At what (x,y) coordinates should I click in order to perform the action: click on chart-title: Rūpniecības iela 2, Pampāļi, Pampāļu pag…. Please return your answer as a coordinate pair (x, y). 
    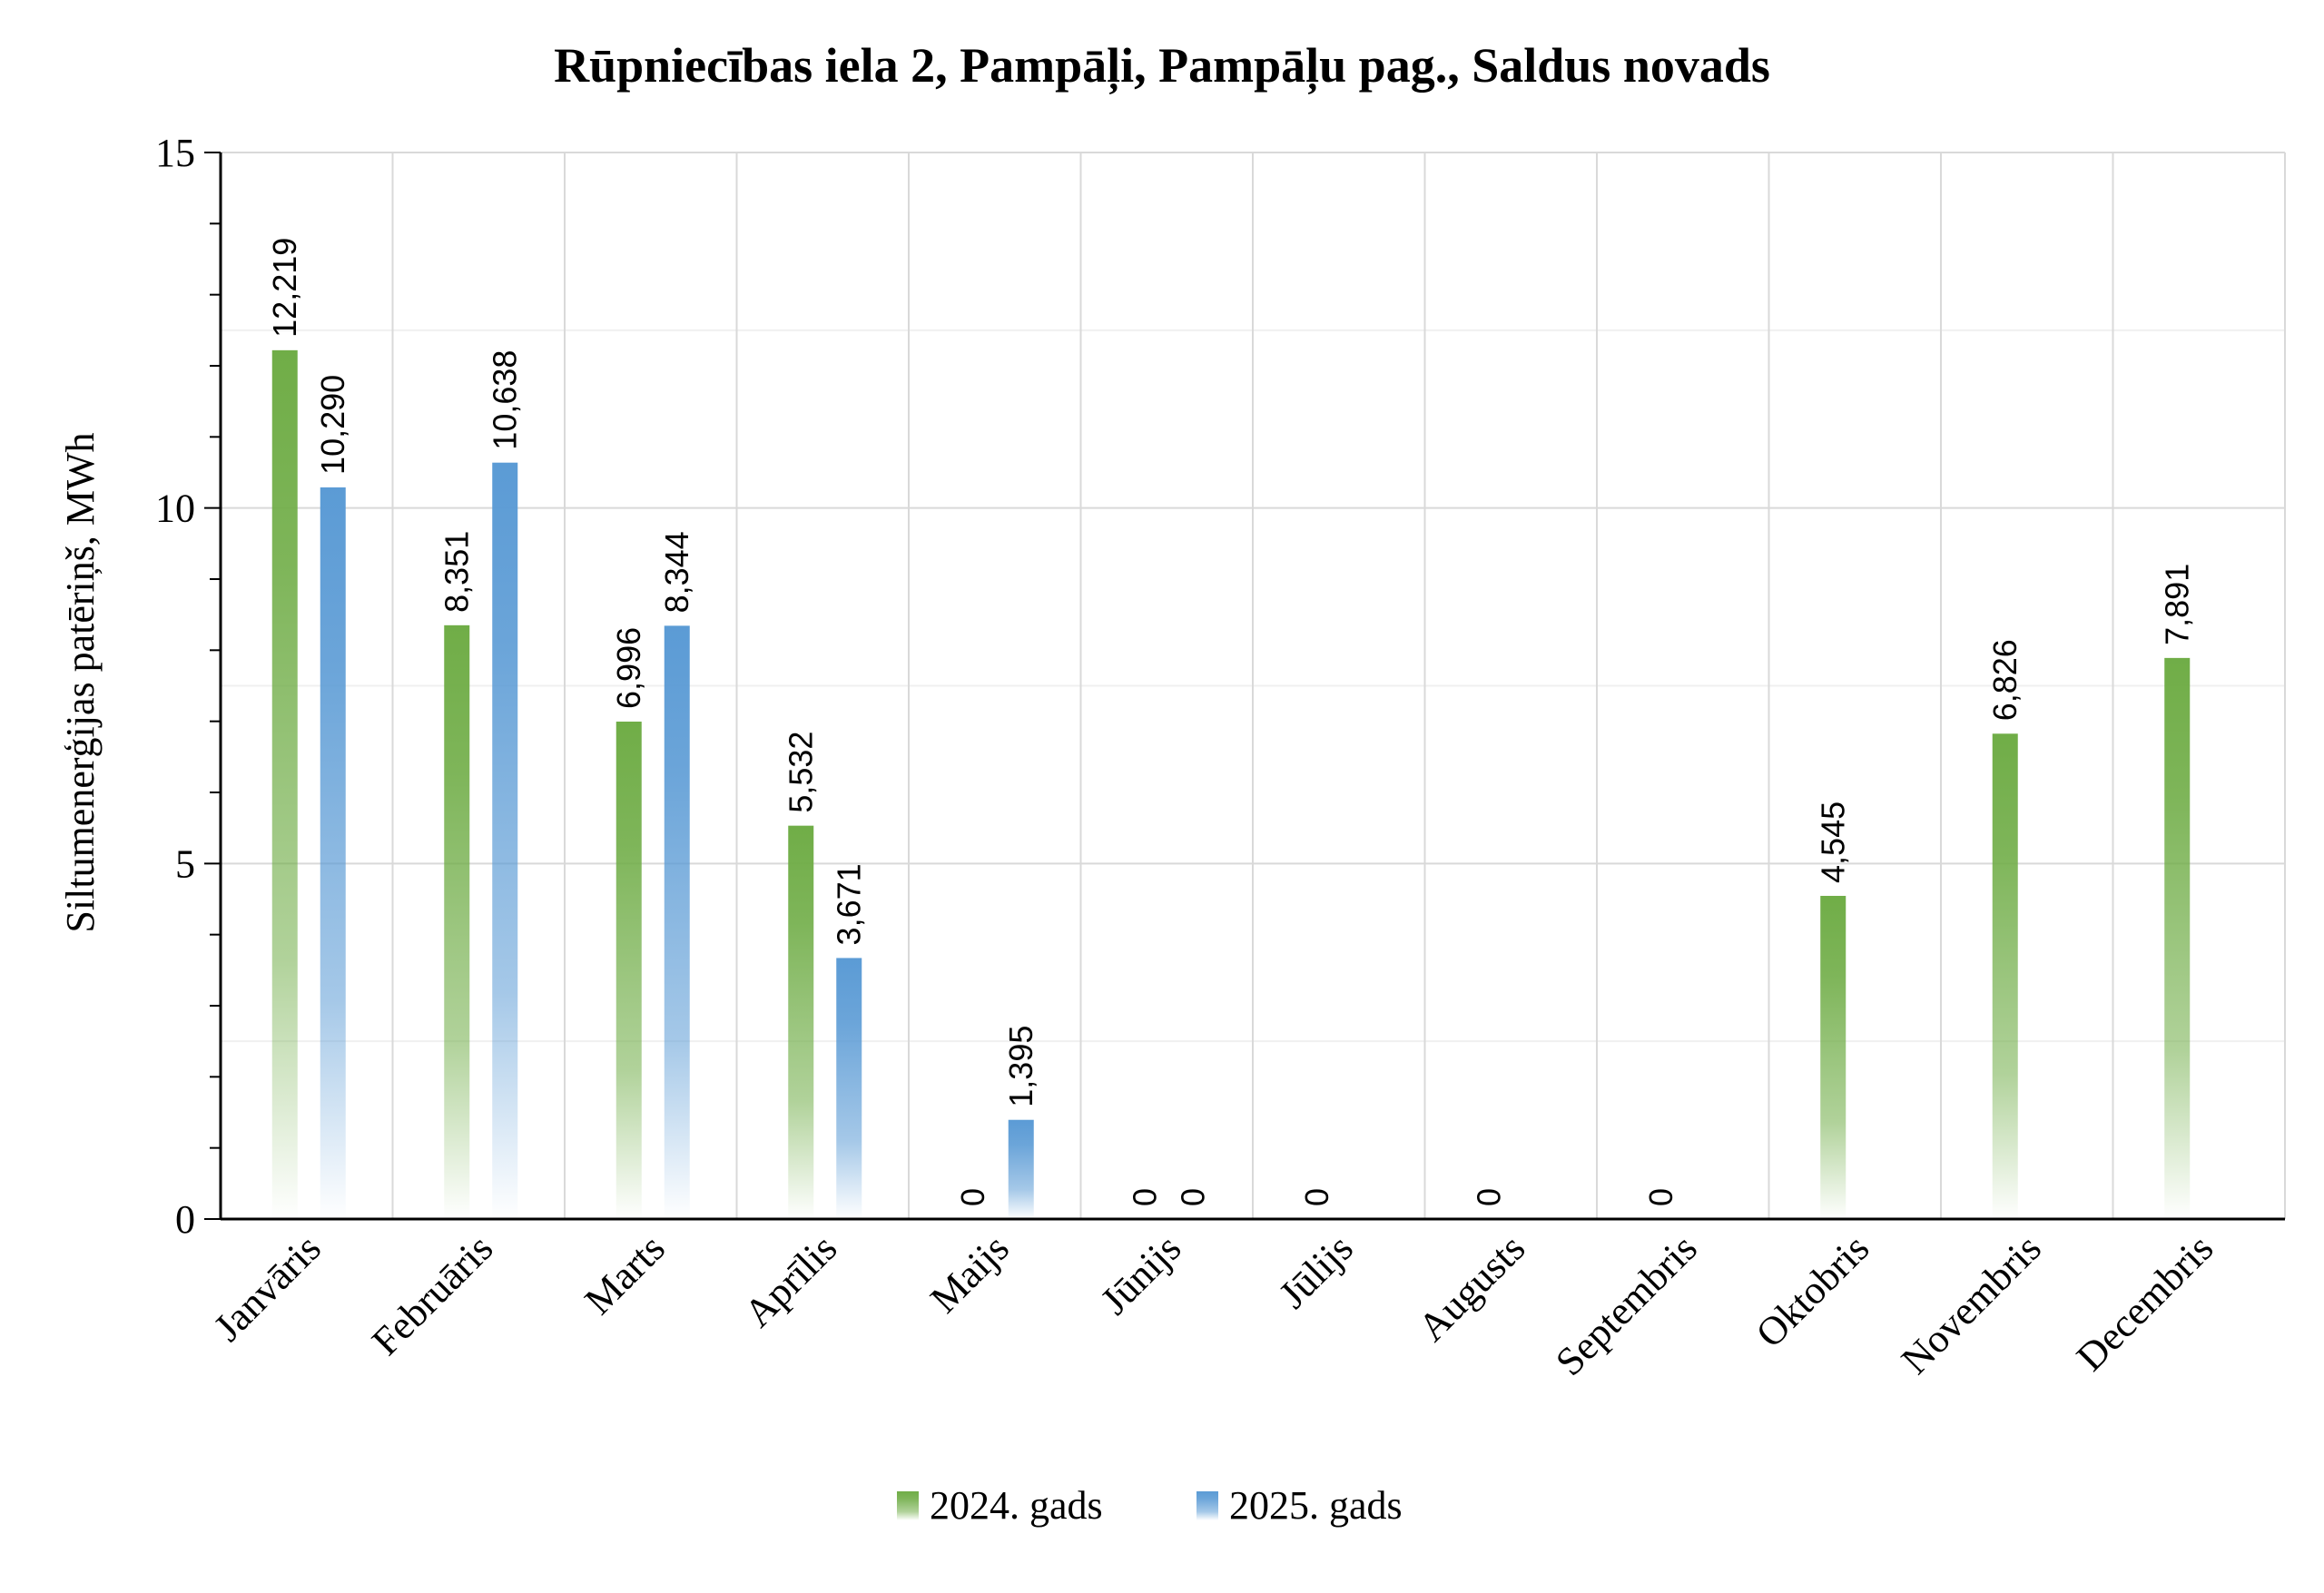
    Looking at the image, I should click on (1162, 66).